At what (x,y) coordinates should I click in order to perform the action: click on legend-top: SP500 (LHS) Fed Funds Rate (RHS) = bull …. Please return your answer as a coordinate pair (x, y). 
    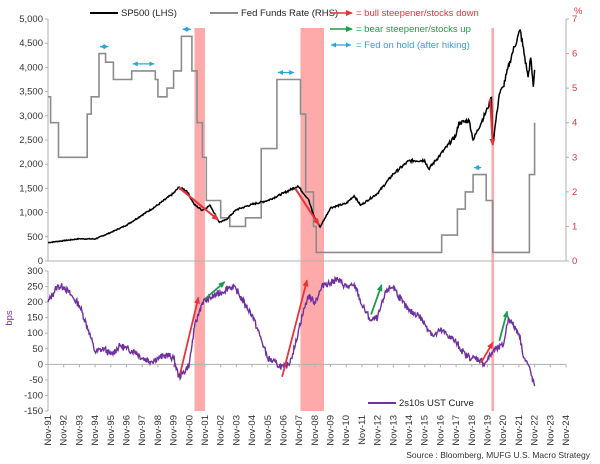
    Looking at the image, I should click on (284, 29).